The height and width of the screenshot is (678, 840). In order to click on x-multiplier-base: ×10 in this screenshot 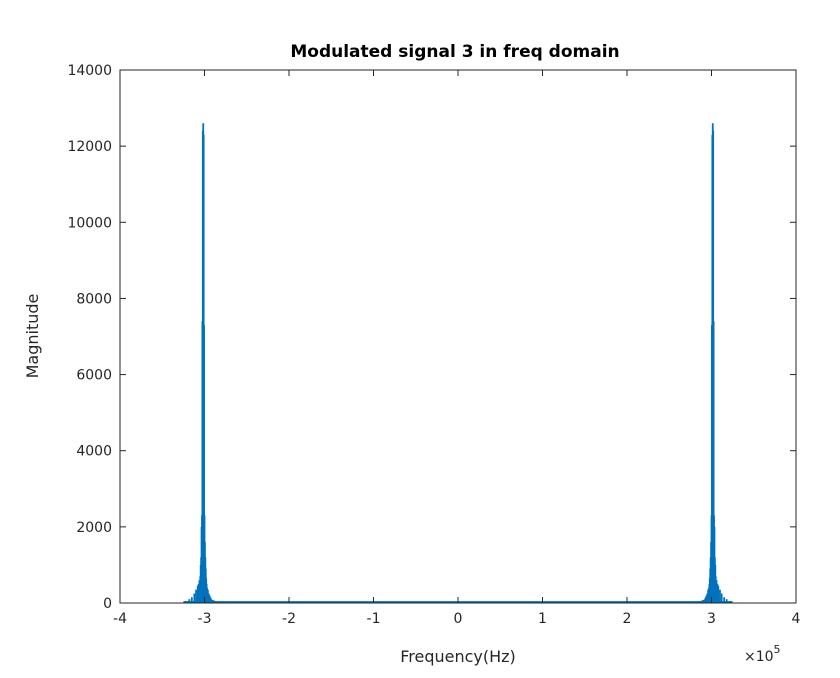, I will do `click(759, 657)`.